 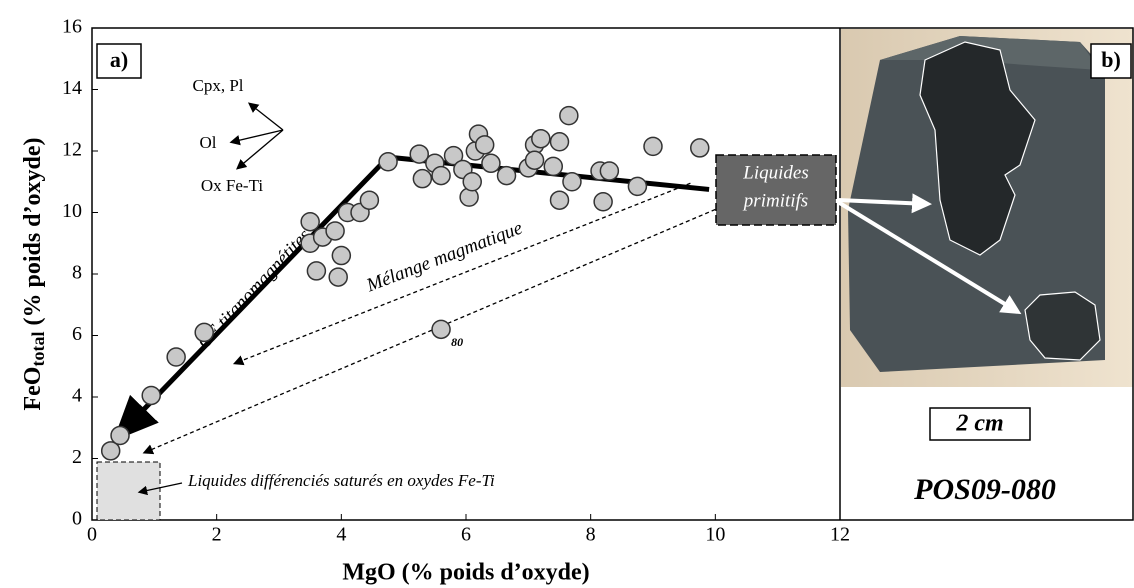 What do you see at coordinates (72, 150) in the screenshot?
I see `y-tick-label: 12` at bounding box center [72, 150].